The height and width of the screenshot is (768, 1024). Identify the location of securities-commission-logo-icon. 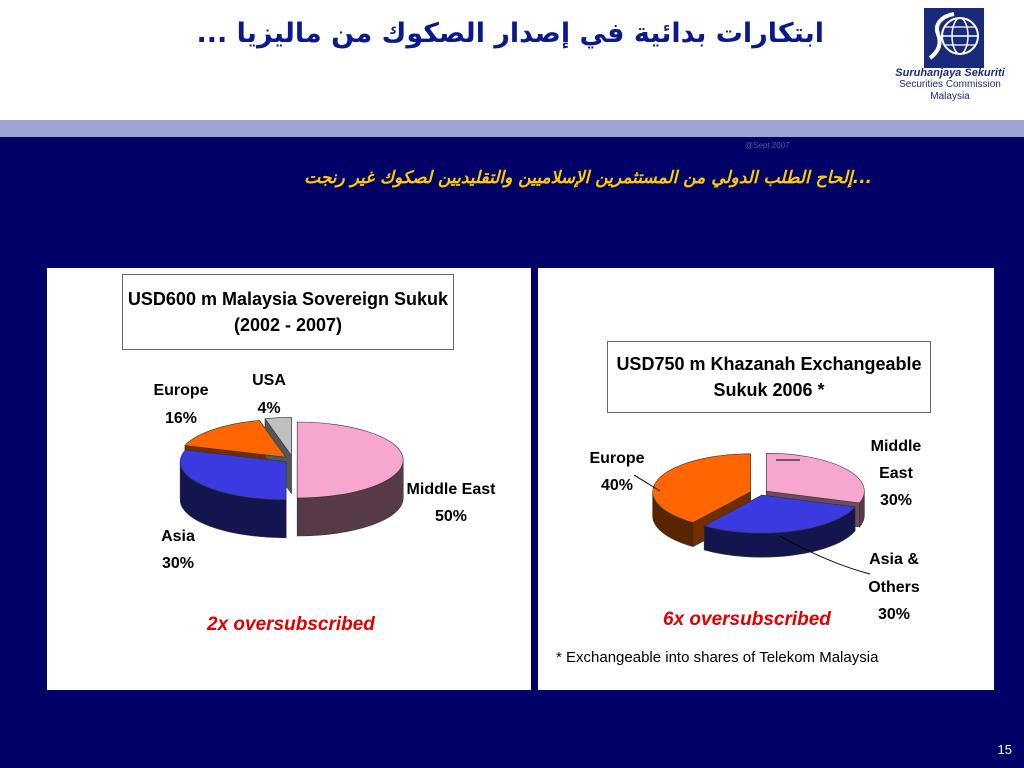
(954, 38).